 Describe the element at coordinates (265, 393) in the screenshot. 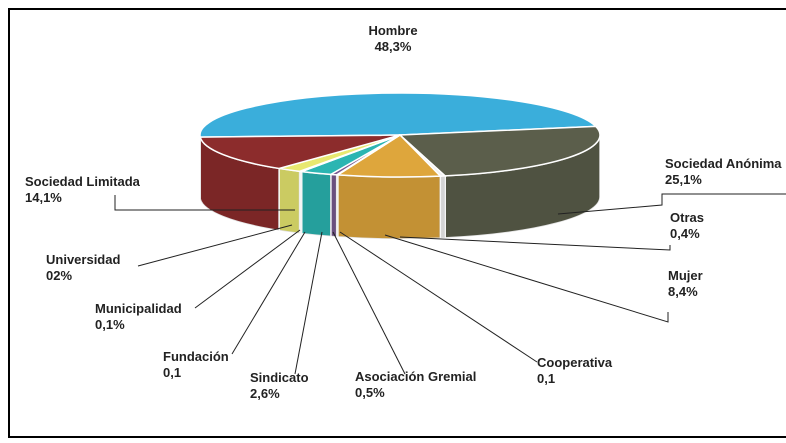

I see `value-label: 2,6%` at that location.